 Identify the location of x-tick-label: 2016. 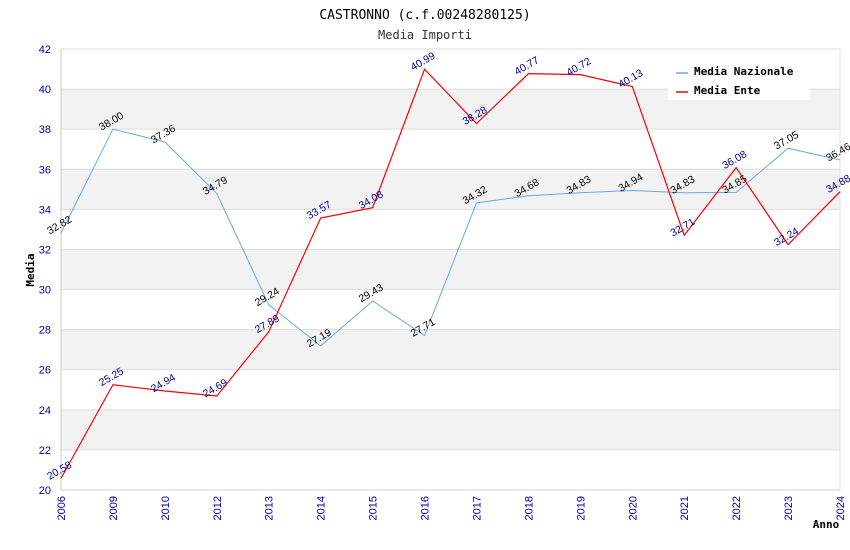
(426, 508).